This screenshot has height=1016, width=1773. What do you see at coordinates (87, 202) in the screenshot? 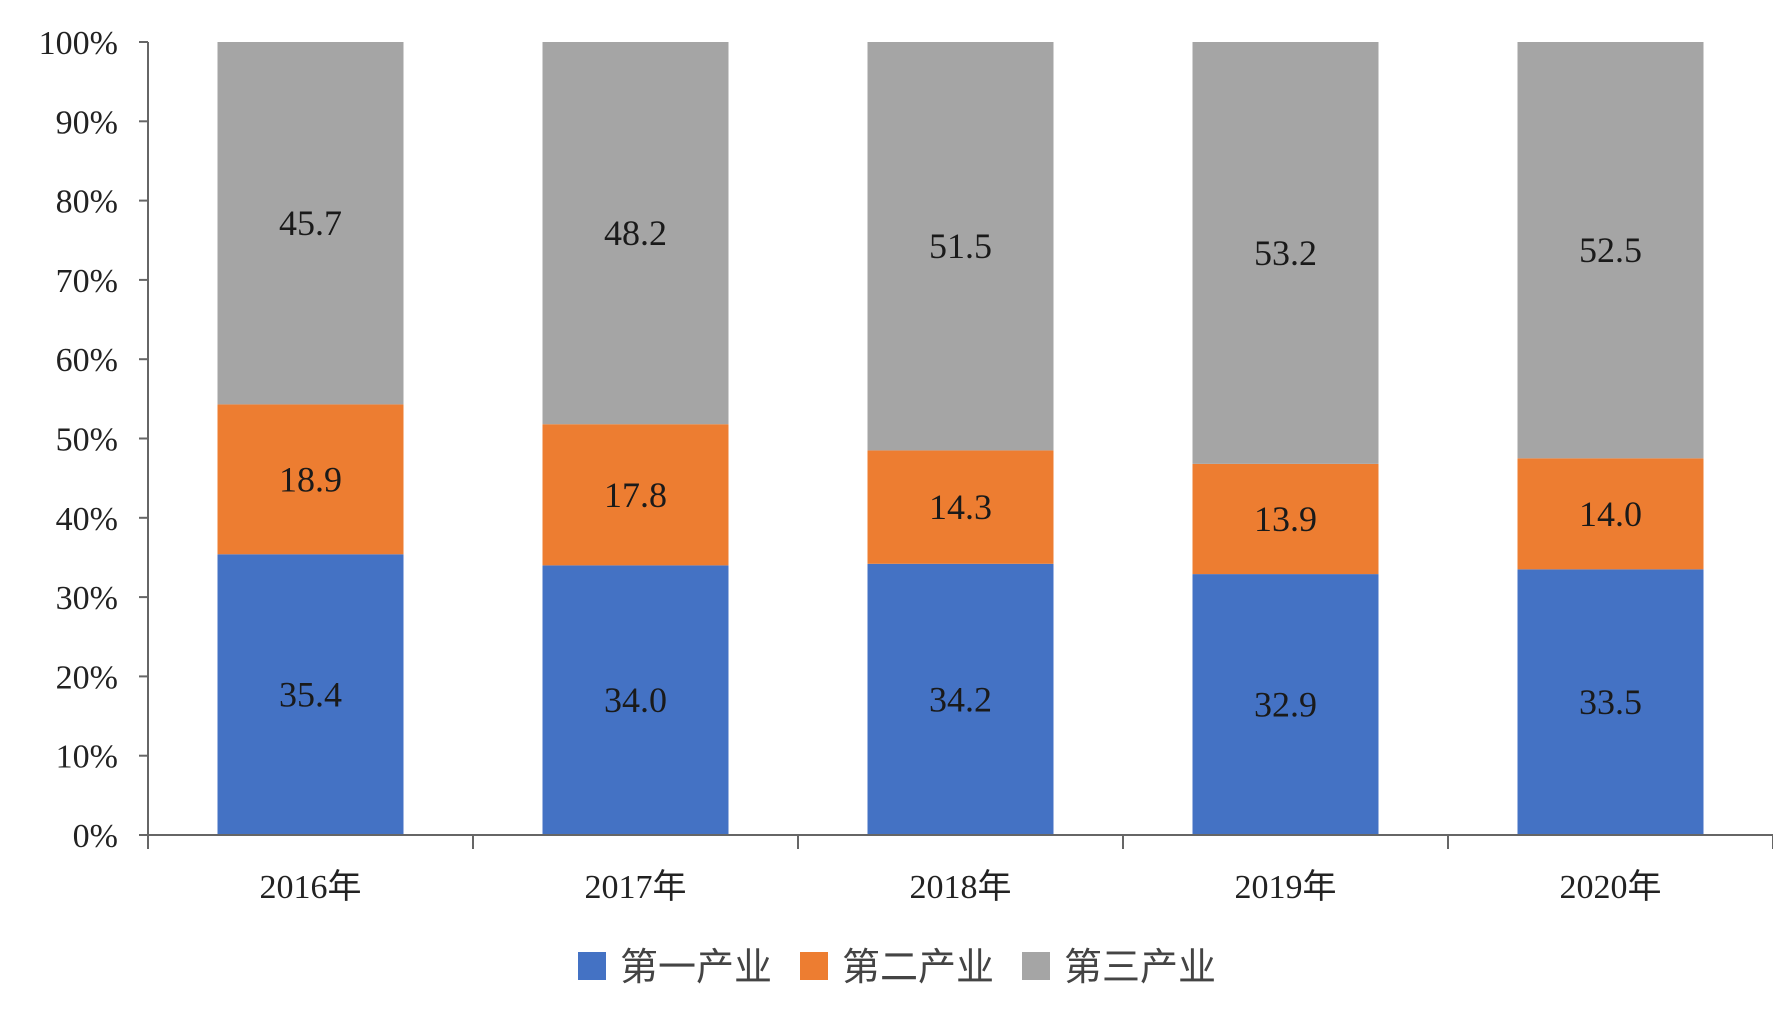
I see `y-tick-label-8: 80%` at bounding box center [87, 202].